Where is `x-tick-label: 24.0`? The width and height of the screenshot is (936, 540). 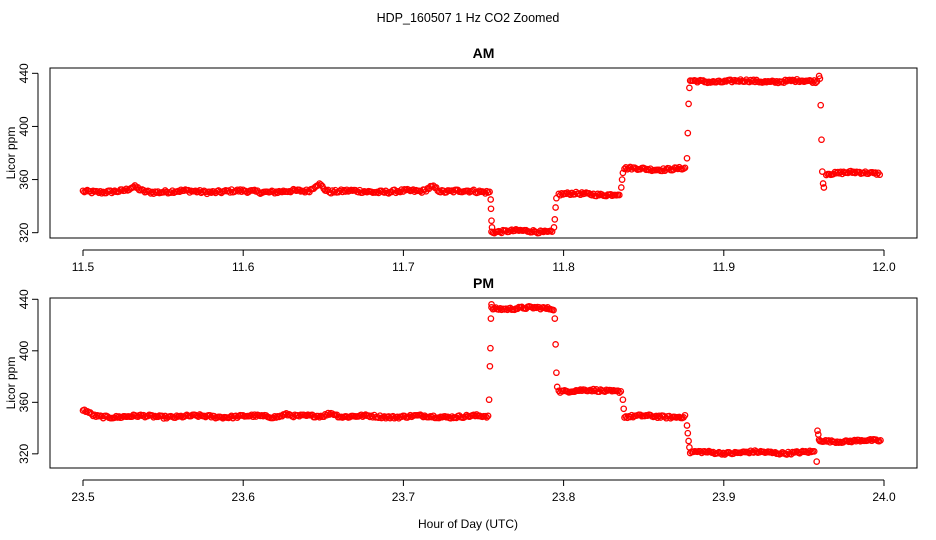
x-tick-label: 24.0 is located at coordinates (884, 497).